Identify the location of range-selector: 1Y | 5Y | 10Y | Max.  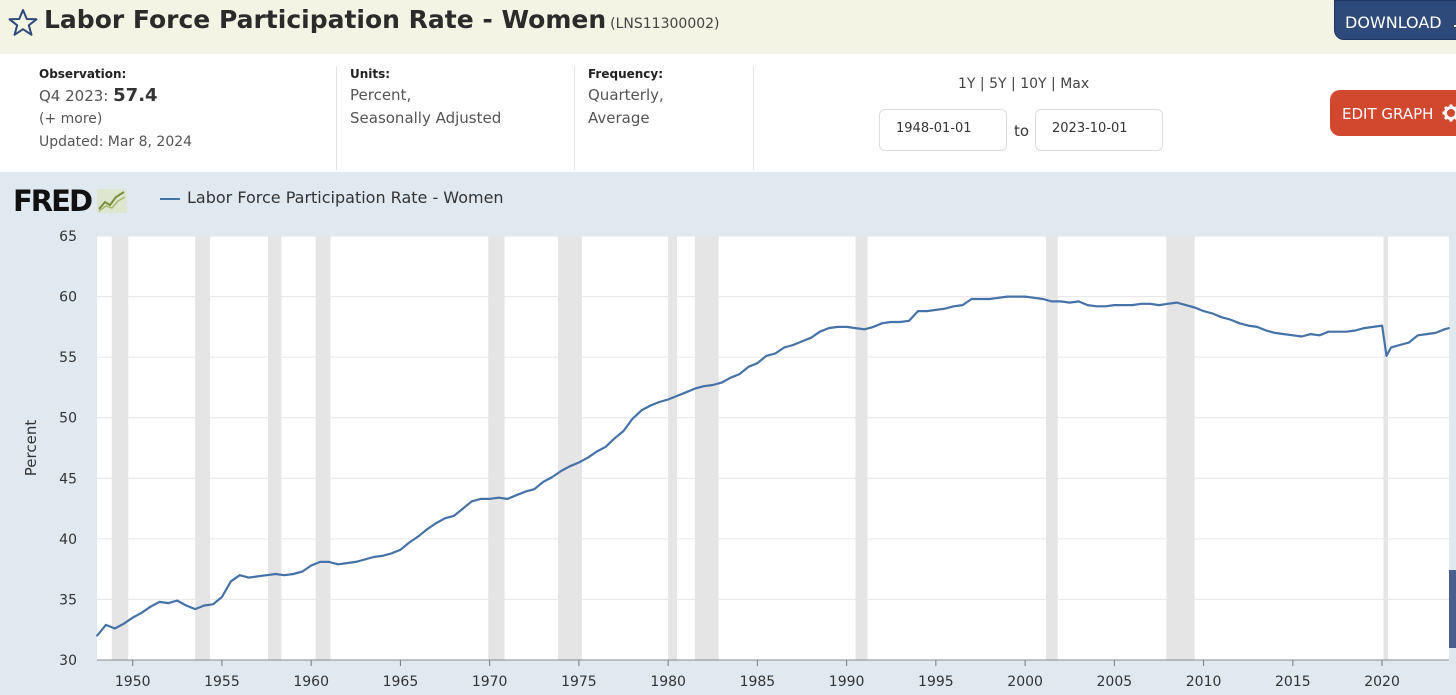
(1023, 84).